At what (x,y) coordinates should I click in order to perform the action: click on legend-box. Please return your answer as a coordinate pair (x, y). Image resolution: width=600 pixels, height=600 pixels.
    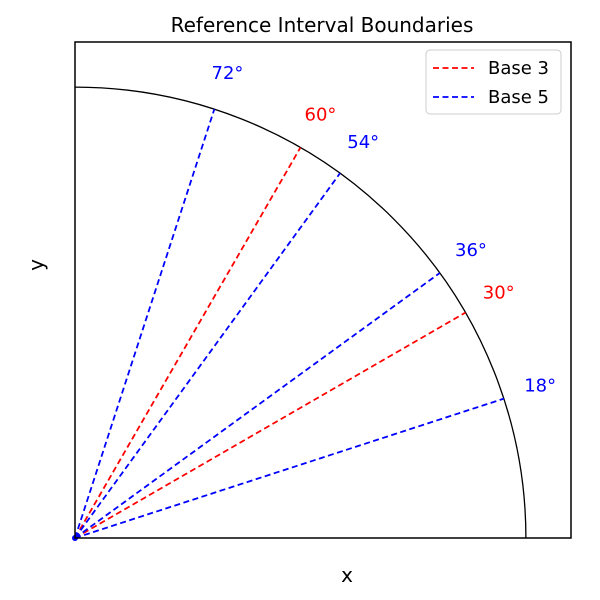
    Looking at the image, I should click on (493, 82).